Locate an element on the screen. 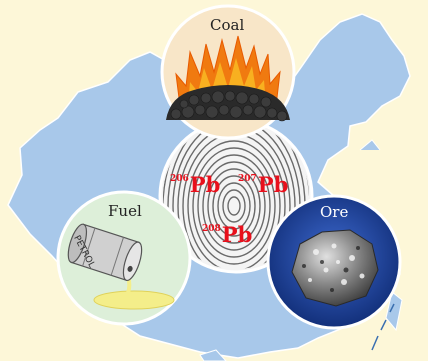 The height and width of the screenshot is (361, 428). ore-label: Ore is located at coordinates (334, 212).